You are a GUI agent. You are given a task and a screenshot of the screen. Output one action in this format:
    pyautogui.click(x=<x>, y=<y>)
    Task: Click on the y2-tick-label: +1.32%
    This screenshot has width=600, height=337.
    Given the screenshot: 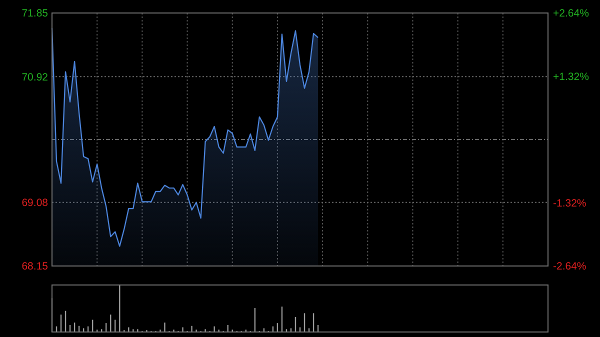 What is the action you would take?
    pyautogui.click(x=571, y=76)
    